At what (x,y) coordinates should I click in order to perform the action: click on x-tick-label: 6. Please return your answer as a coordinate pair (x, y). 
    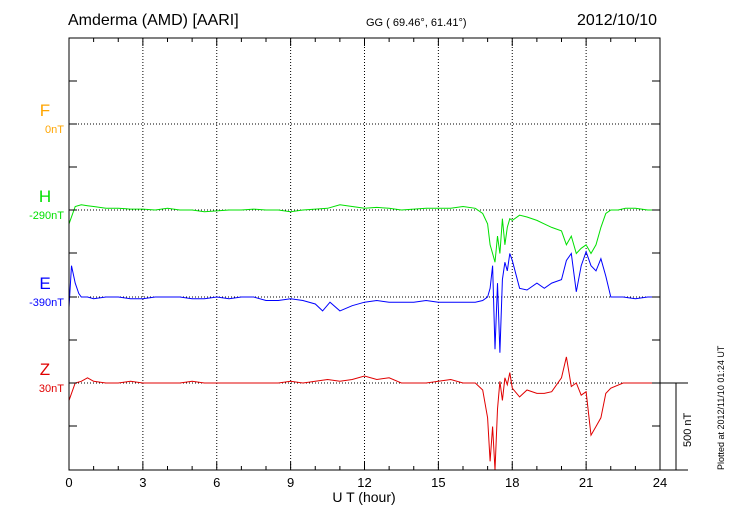
    Looking at the image, I should click on (216, 482).